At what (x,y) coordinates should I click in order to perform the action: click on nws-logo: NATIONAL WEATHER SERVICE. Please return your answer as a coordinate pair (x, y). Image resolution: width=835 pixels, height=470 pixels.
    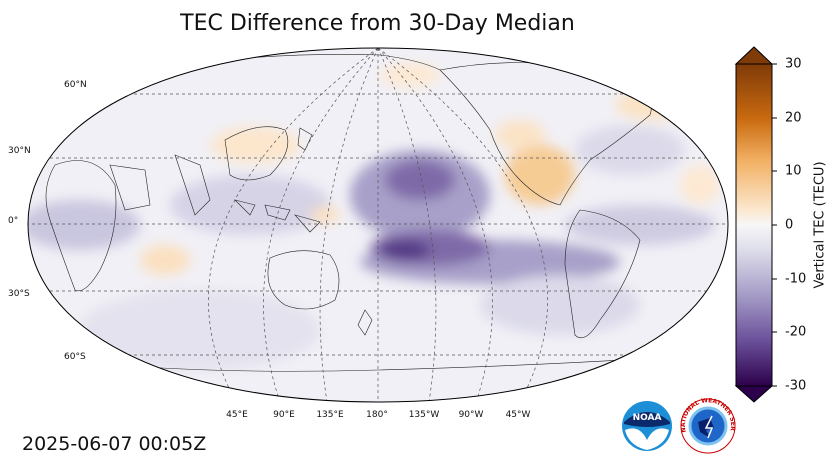
    Looking at the image, I should click on (708, 426).